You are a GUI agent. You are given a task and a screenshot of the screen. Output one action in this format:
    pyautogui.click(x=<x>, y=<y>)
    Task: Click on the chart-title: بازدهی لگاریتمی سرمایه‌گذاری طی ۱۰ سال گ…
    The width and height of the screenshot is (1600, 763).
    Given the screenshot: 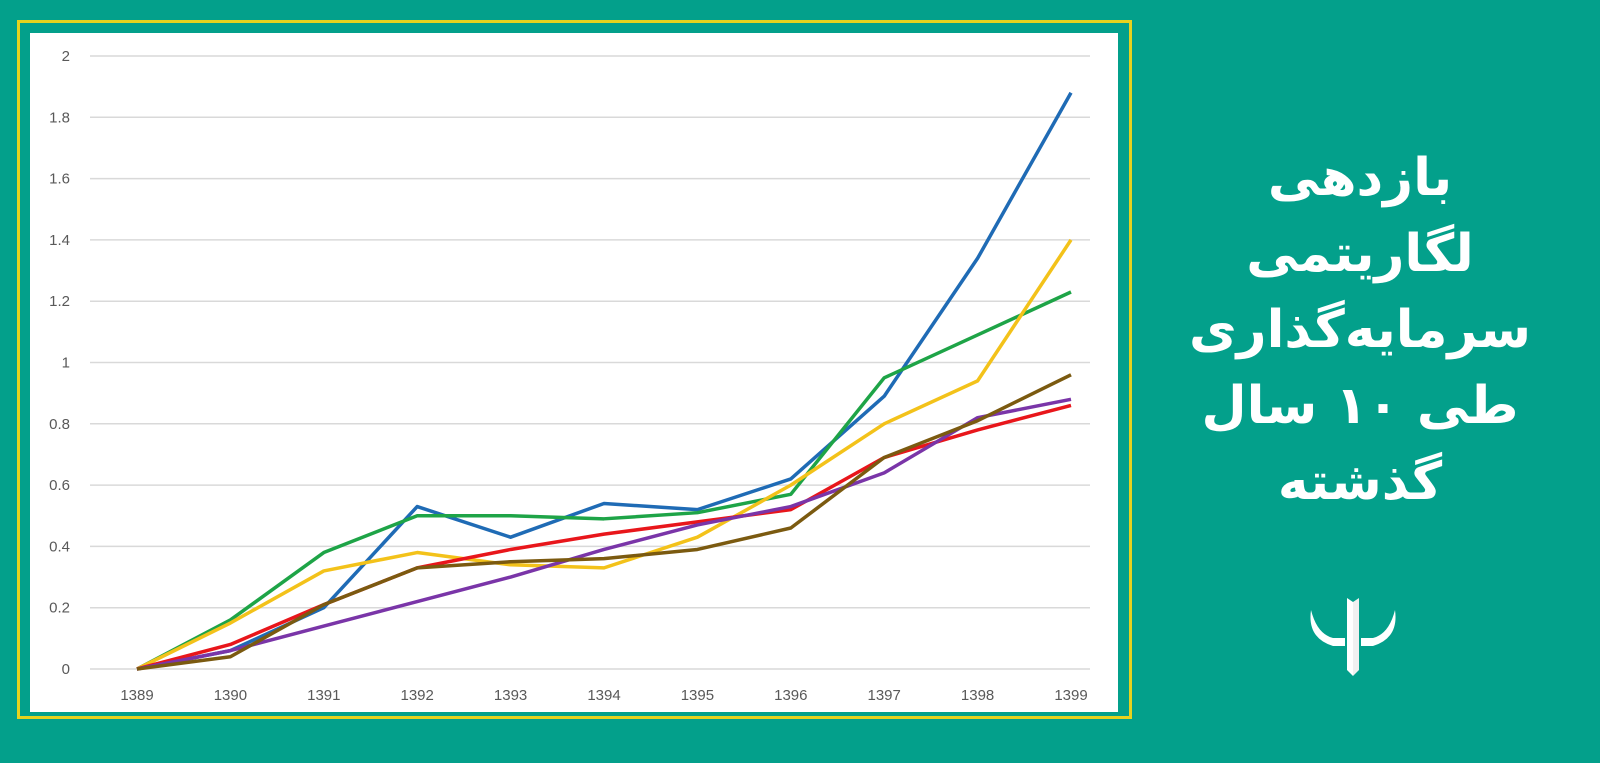 What is the action you would take?
    pyautogui.click(x=1360, y=330)
    